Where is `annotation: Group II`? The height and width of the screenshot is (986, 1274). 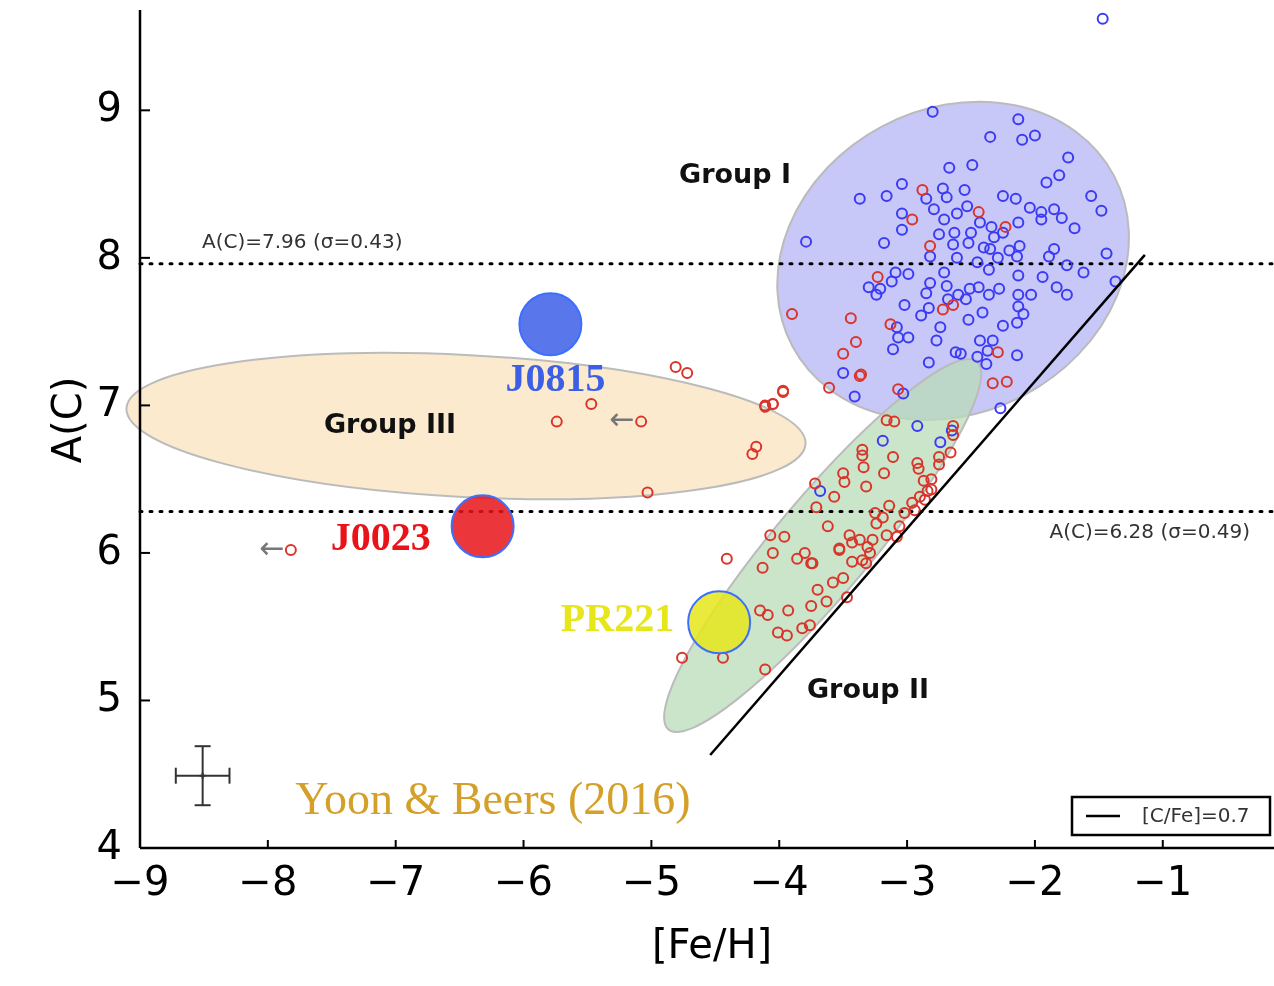 annotation: Group II is located at coordinates (868, 688).